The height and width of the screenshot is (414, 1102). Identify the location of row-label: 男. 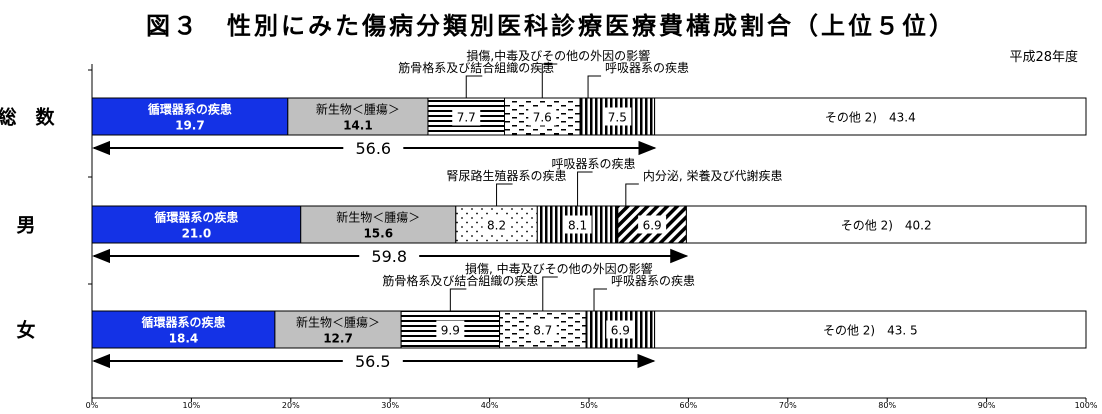
(25, 226).